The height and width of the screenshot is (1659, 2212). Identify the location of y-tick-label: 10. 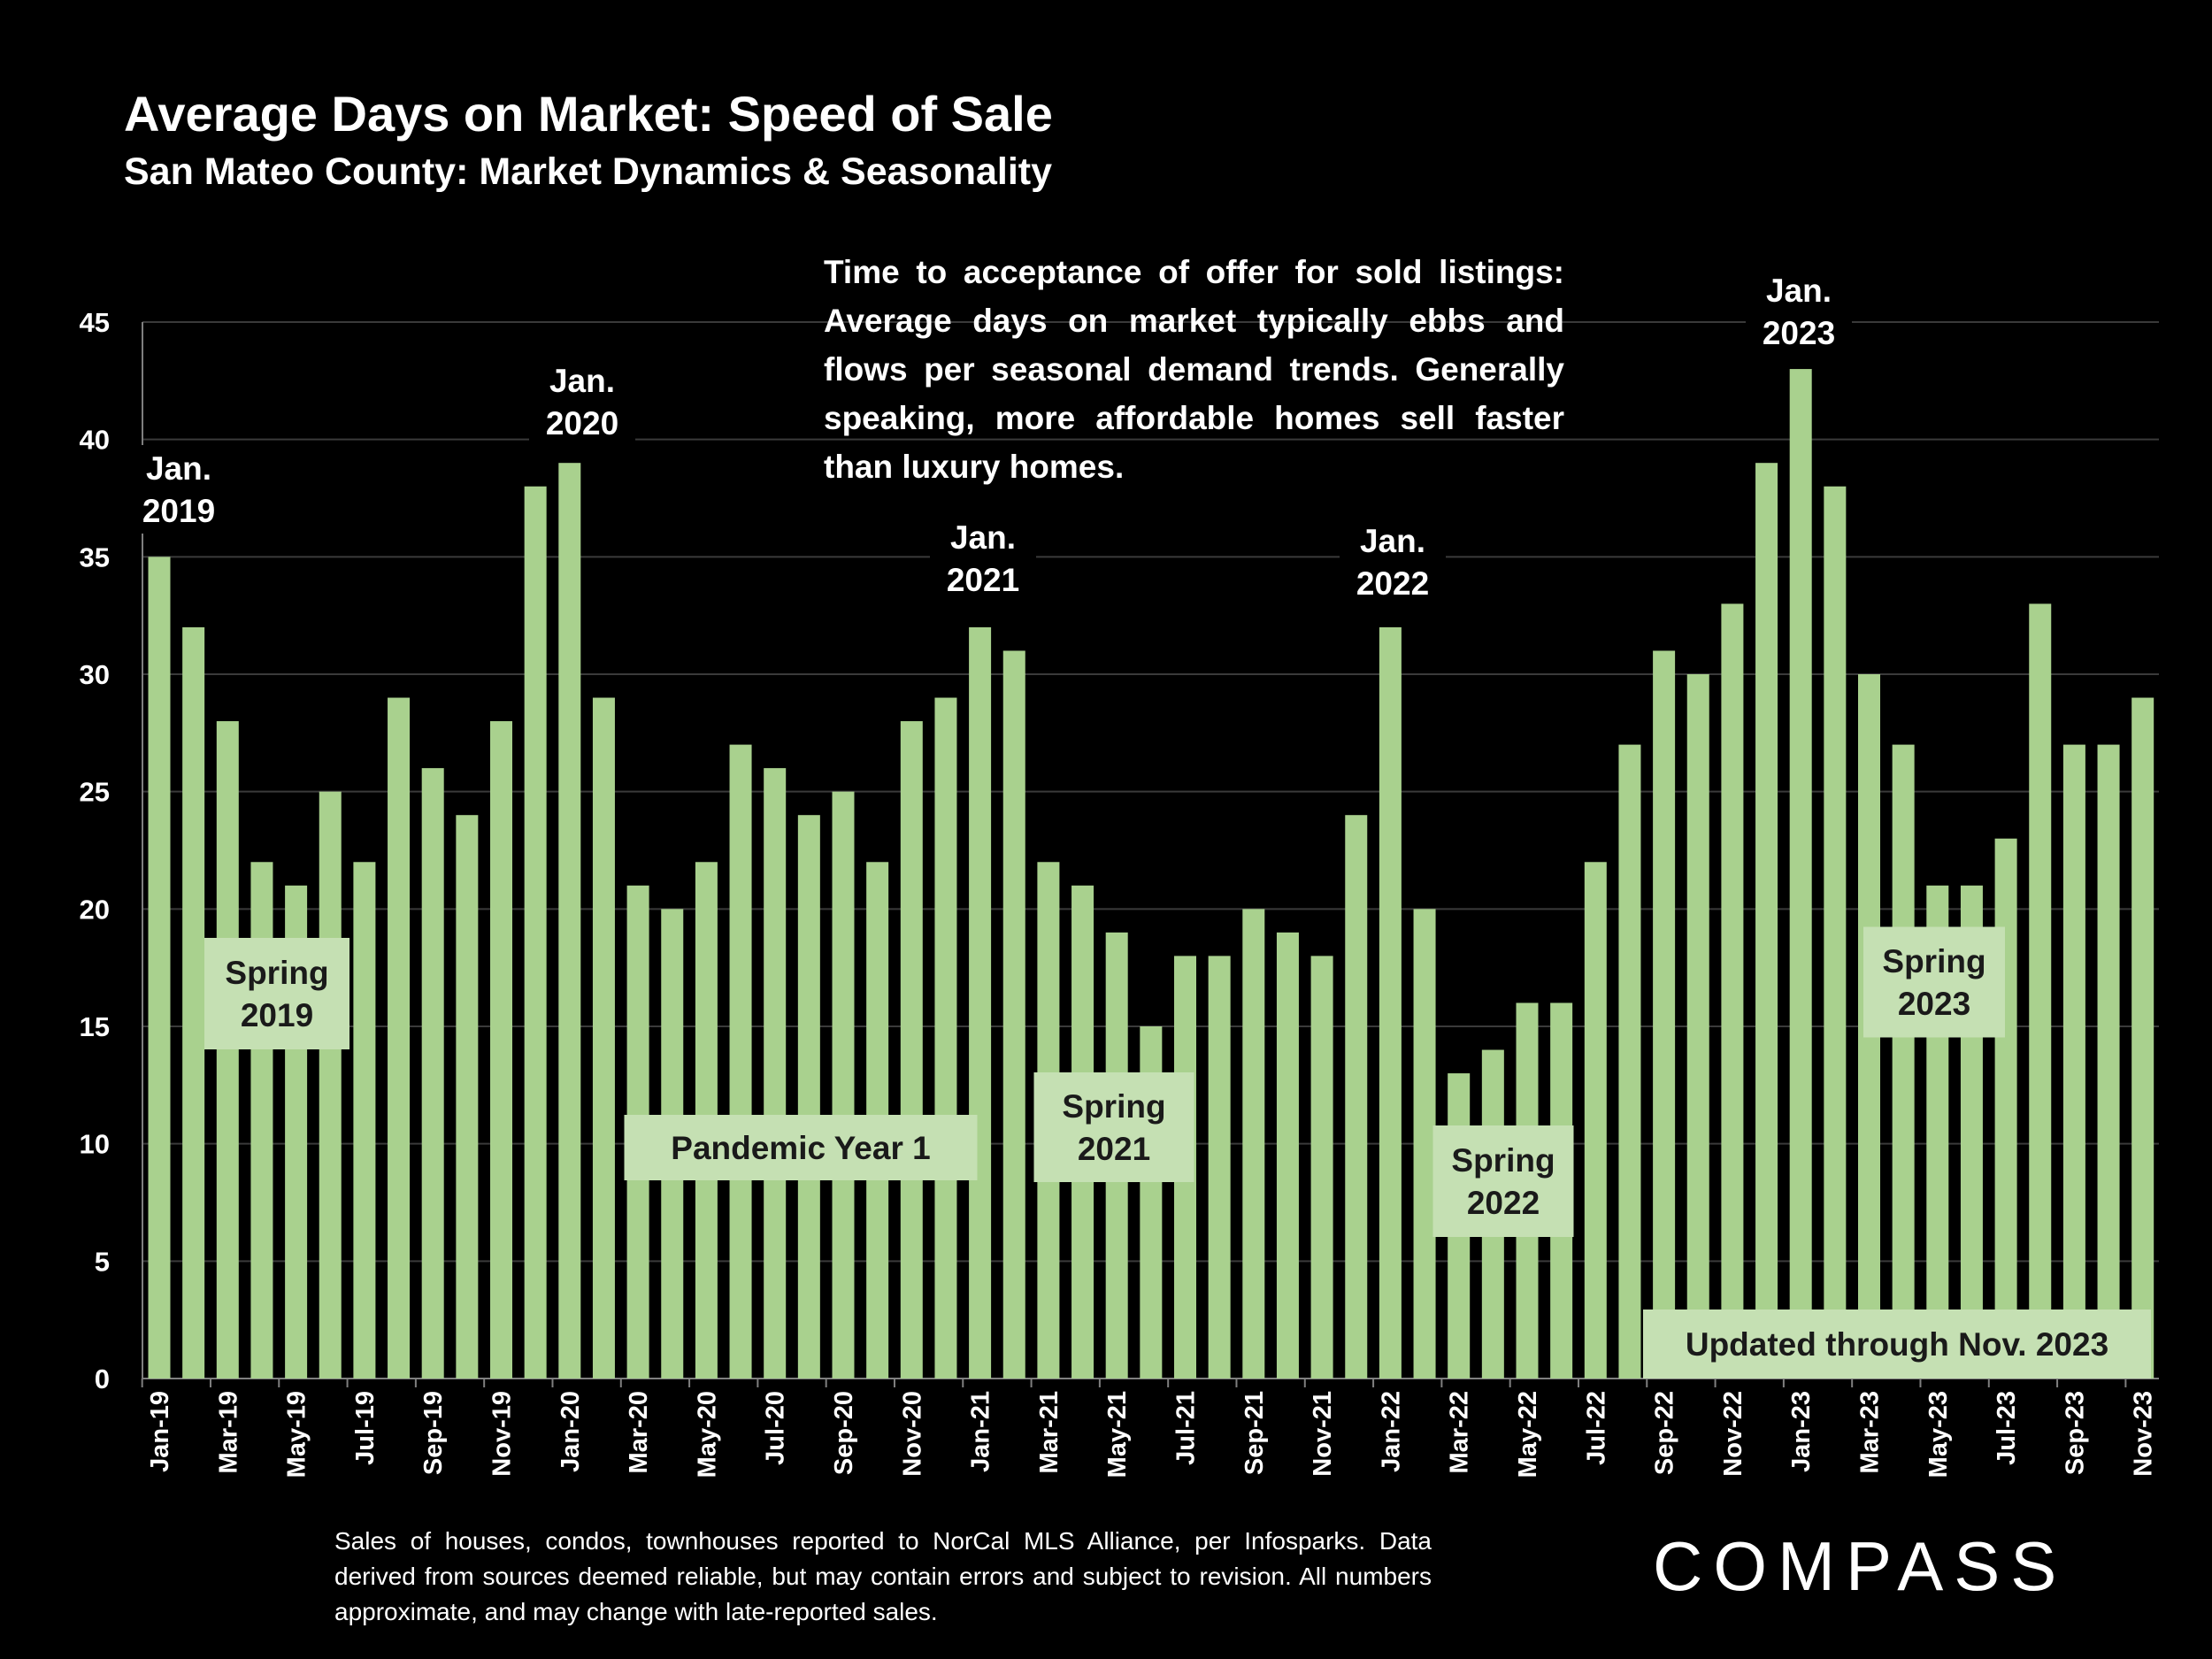
(95, 1145).